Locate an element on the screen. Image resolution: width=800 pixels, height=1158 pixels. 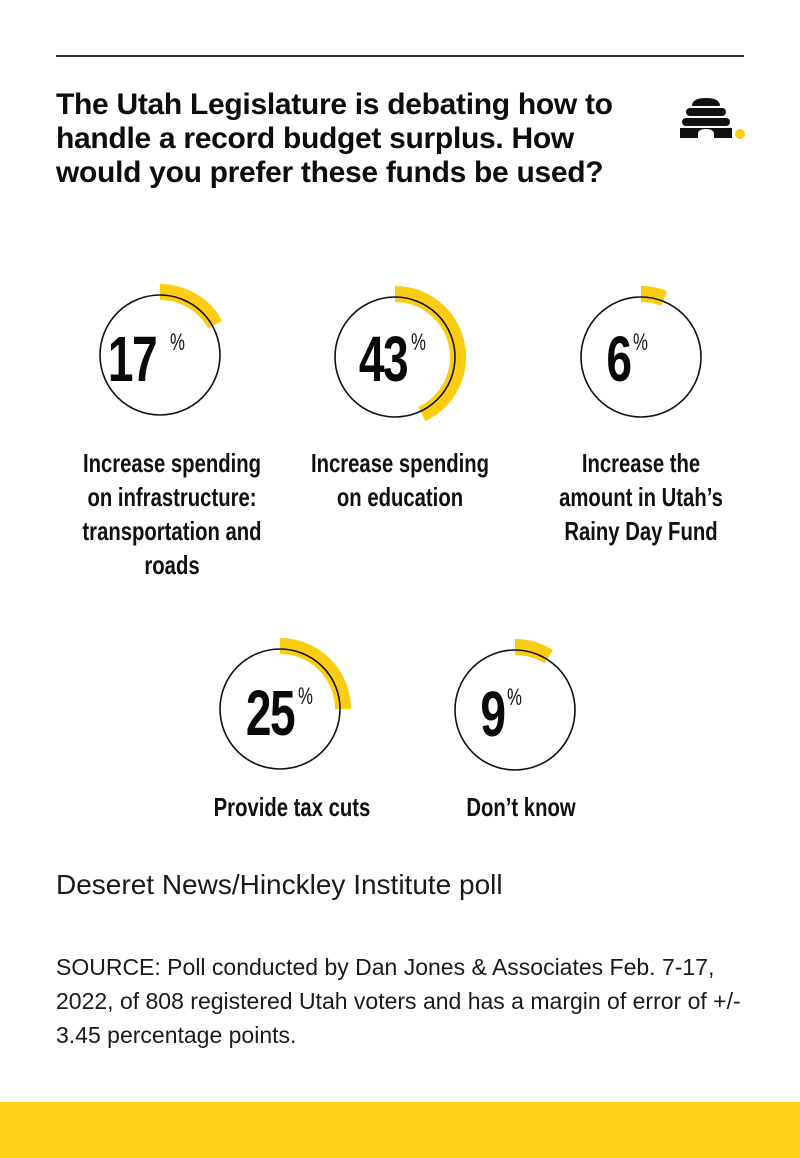
poll-attribution: Deseret News/Hinckley Institute poll is located at coordinates (279, 884).